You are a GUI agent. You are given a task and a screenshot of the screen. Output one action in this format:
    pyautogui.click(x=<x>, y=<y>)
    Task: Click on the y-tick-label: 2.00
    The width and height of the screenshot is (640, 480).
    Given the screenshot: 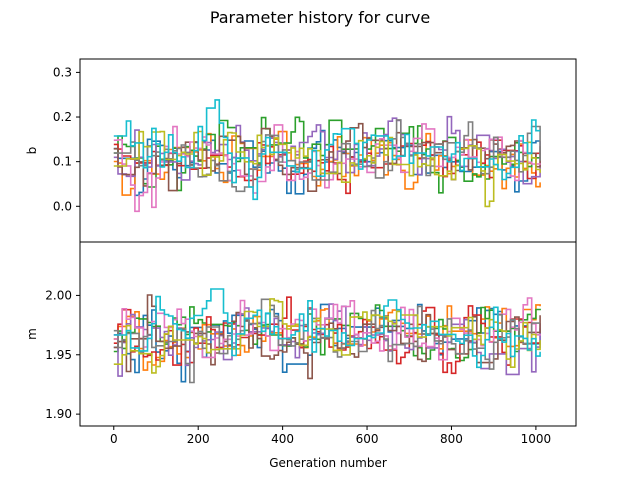 What is the action you would take?
    pyautogui.click(x=58, y=295)
    